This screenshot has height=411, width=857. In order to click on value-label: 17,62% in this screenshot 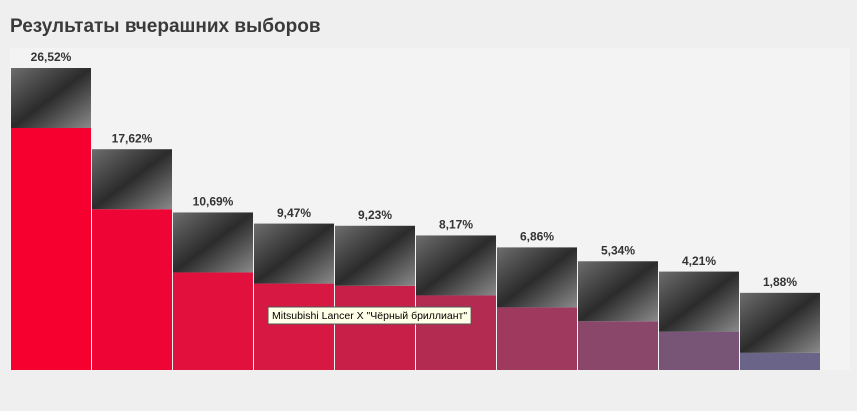, I will do `click(132, 138)`.